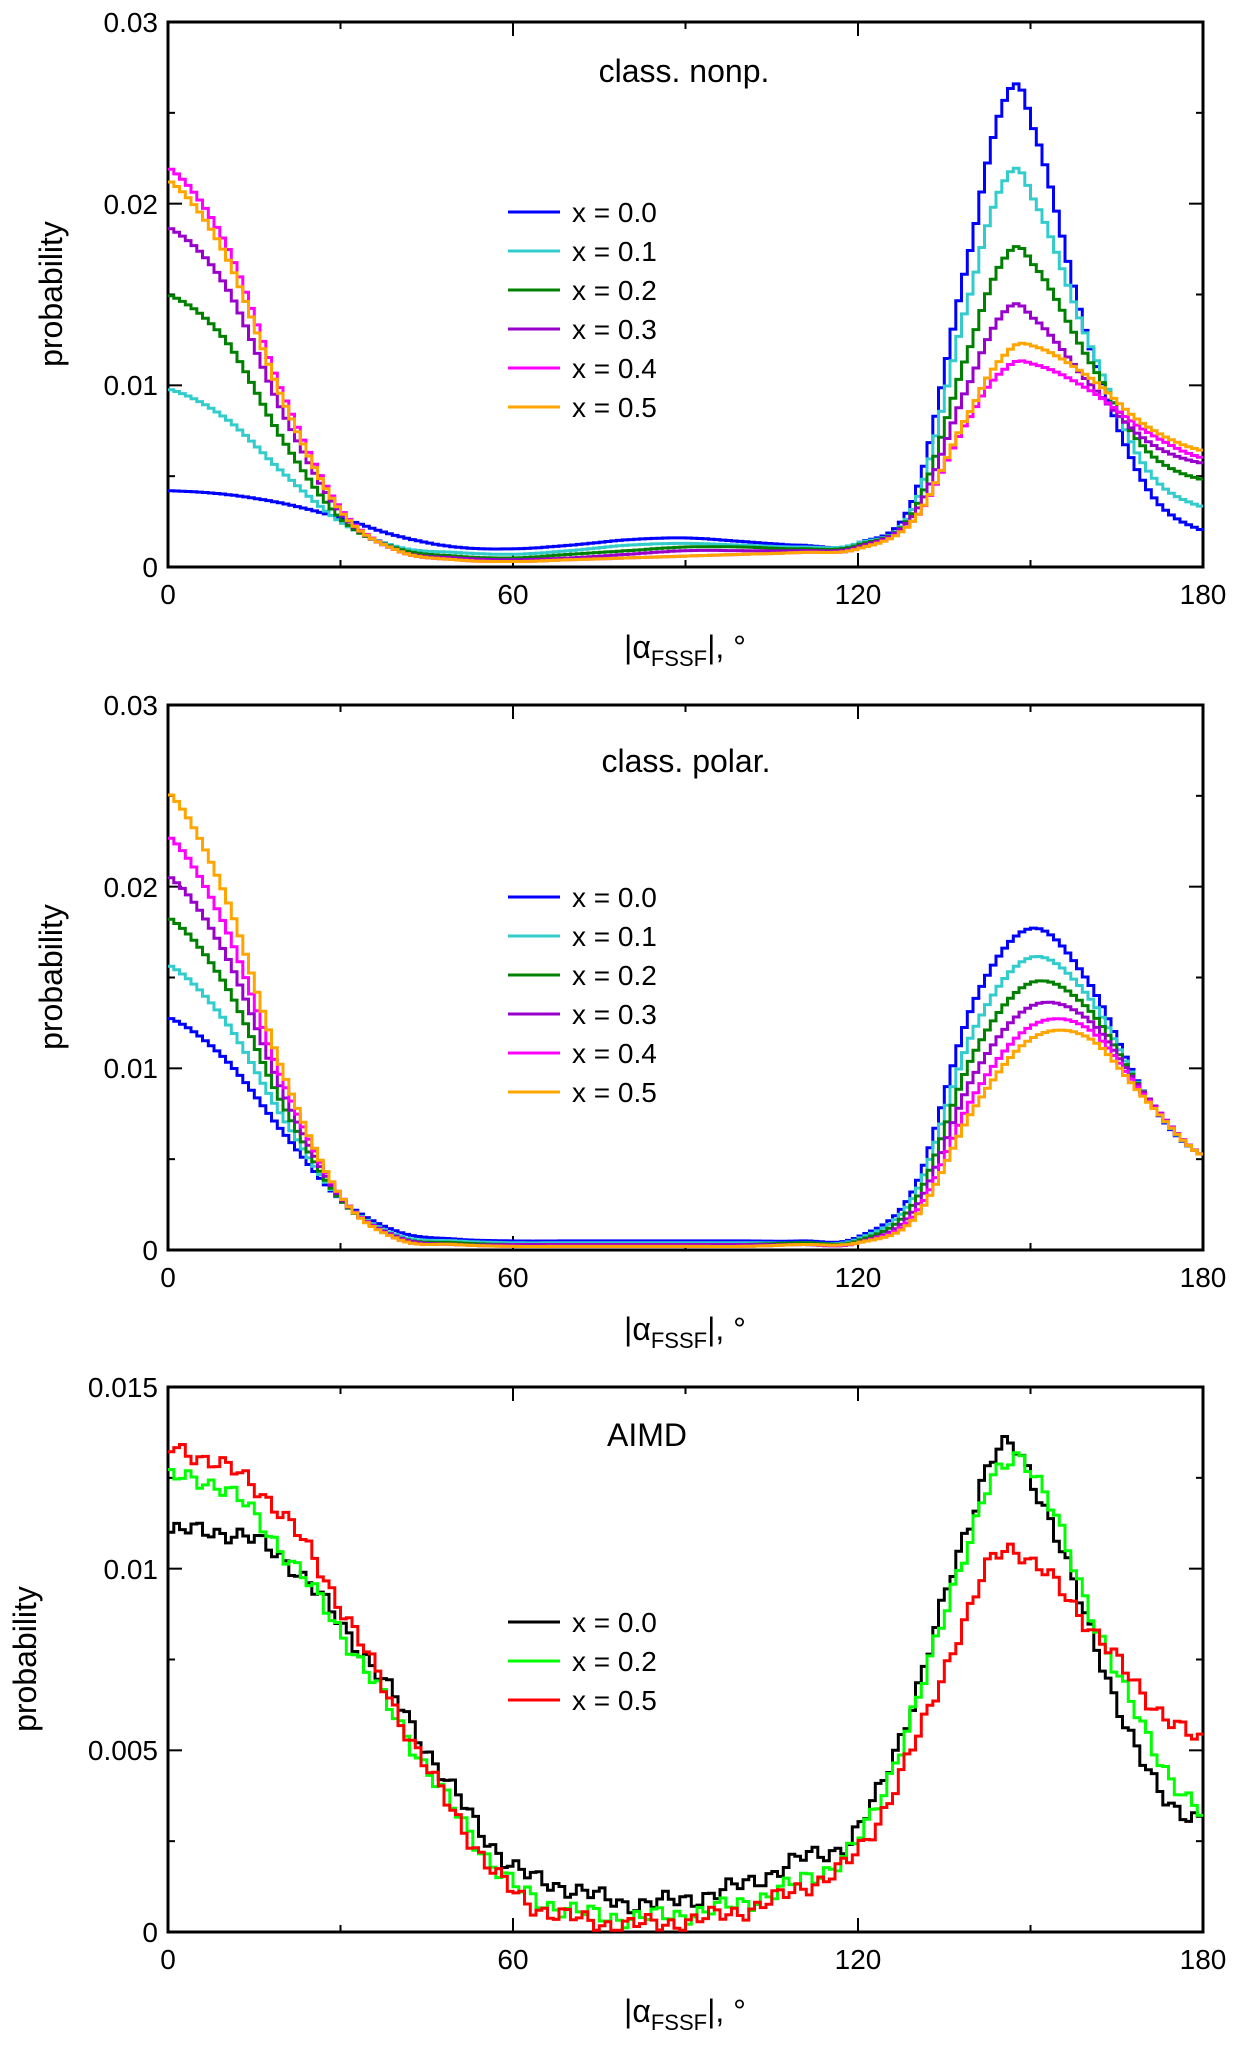 The image size is (1239, 2056). Describe the element at coordinates (123, 1750) in the screenshot. I see `y-tick-label: 0.005` at that location.